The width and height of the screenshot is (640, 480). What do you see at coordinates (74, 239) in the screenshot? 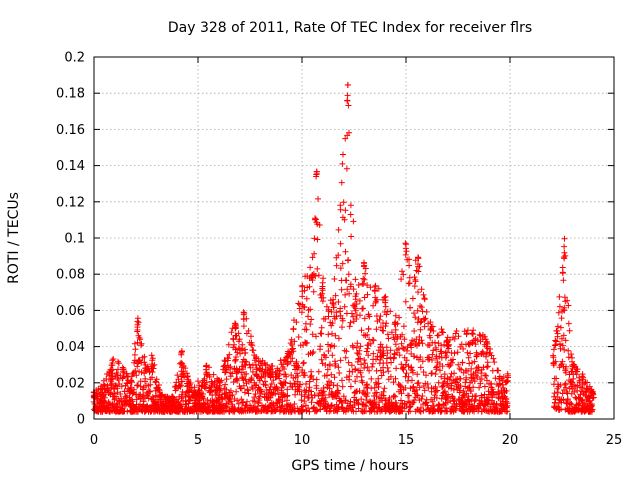
I see `y-tick-label: 0.1` at bounding box center [74, 239].